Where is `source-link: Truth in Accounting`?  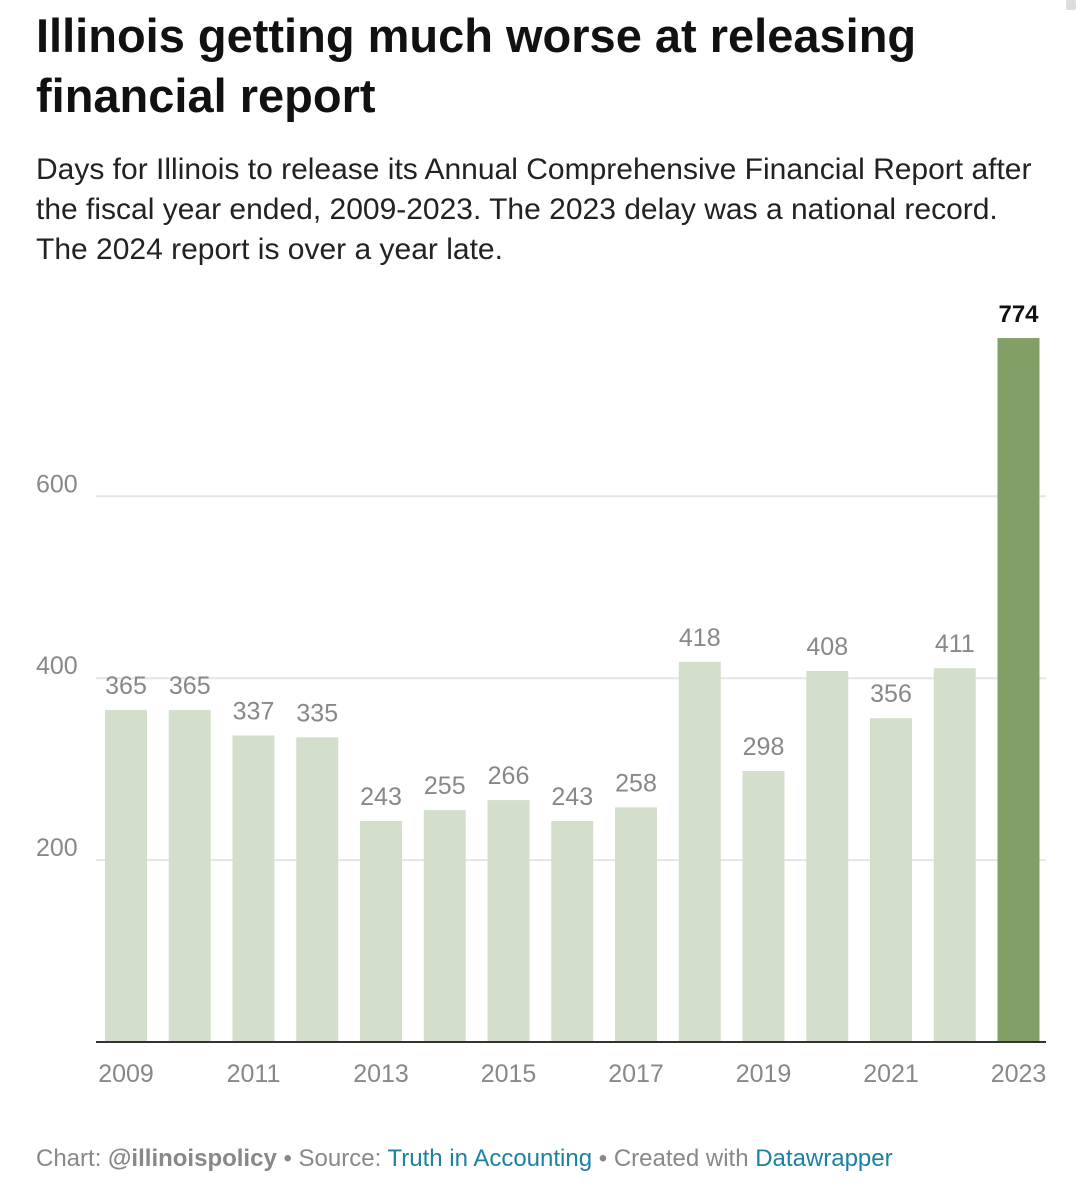 source-link: Truth in Accounting is located at coordinates (490, 1158).